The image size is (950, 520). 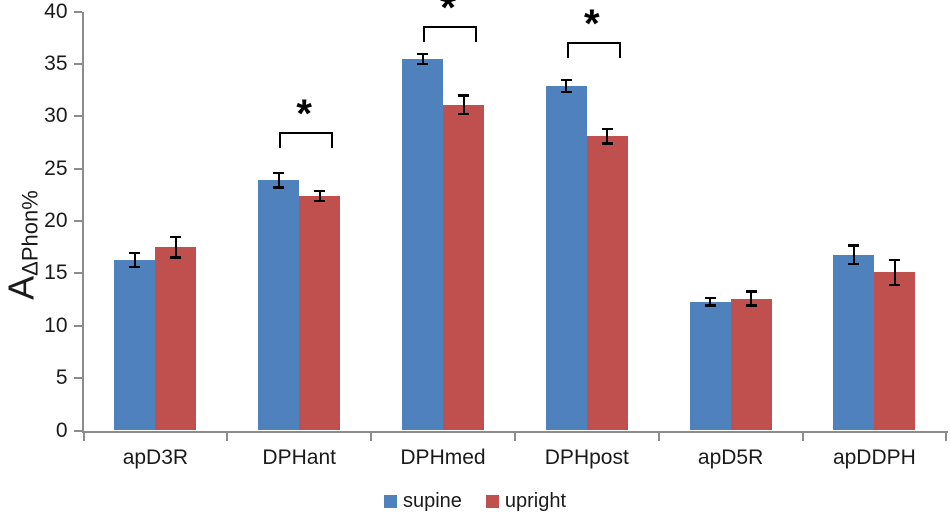 What do you see at coordinates (443, 457) in the screenshot?
I see `x-tick-label: DPHmed` at bounding box center [443, 457].